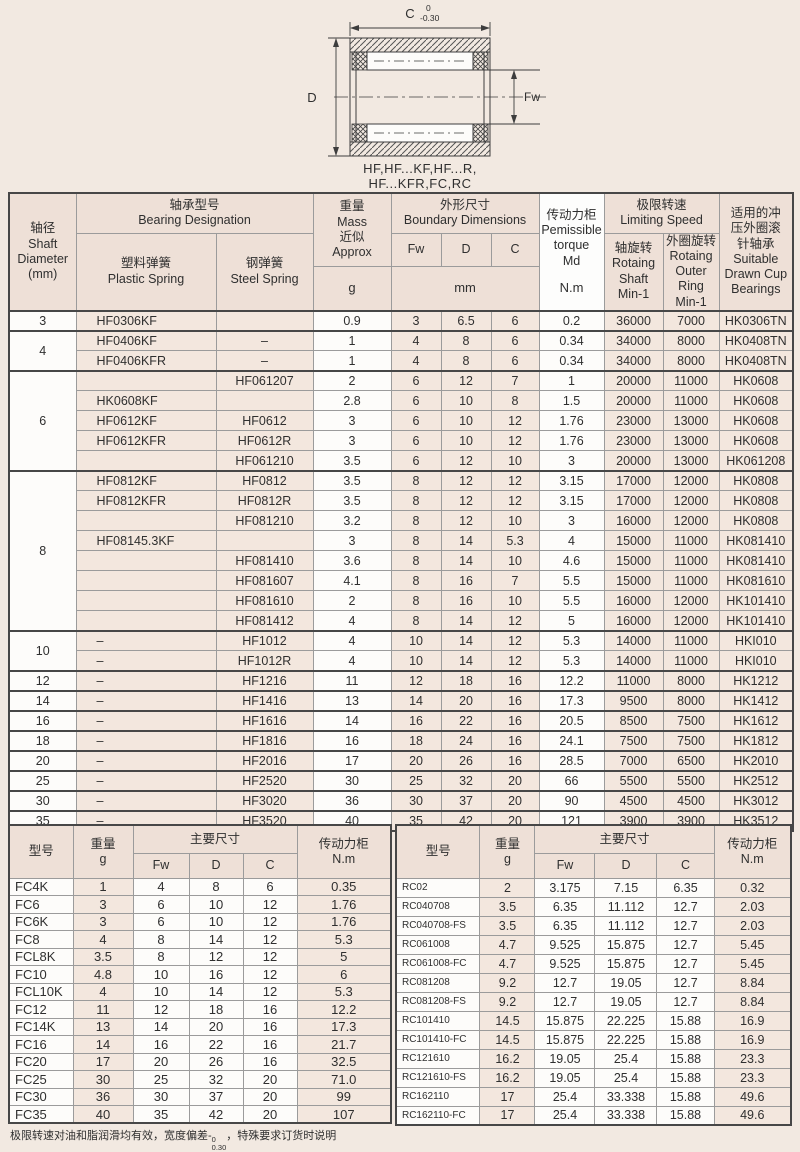  Describe the element at coordinates (626, 982) in the screenshot. I see `cell-d: 19.05` at that location.